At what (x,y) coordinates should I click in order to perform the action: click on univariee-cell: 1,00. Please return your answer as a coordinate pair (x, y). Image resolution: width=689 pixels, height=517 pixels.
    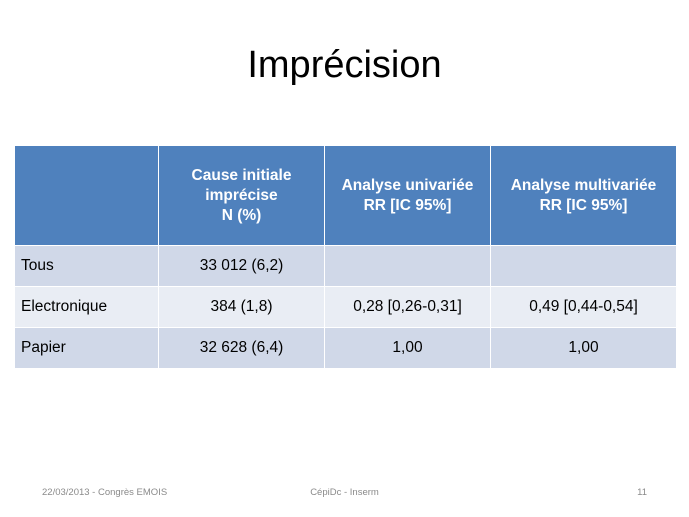
    Looking at the image, I should click on (407, 348).